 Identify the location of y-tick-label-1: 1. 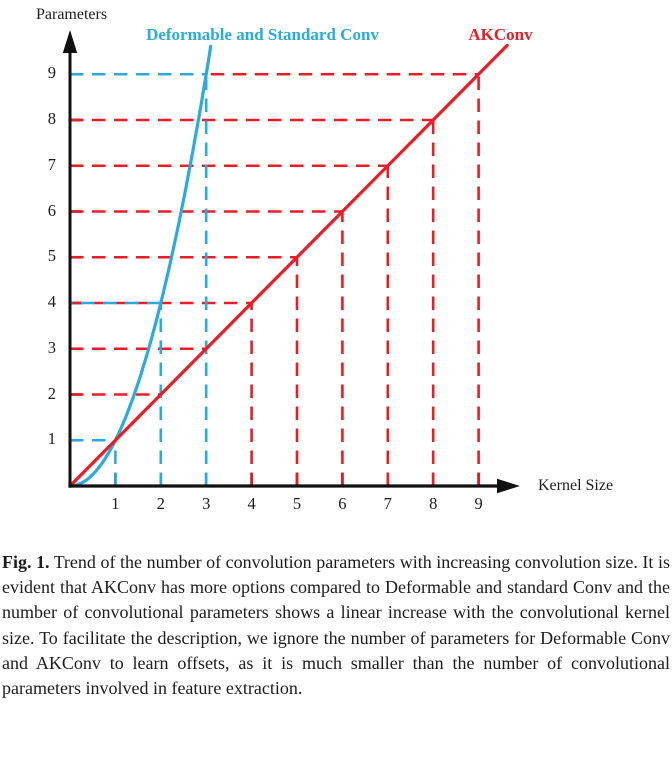
(51, 439).